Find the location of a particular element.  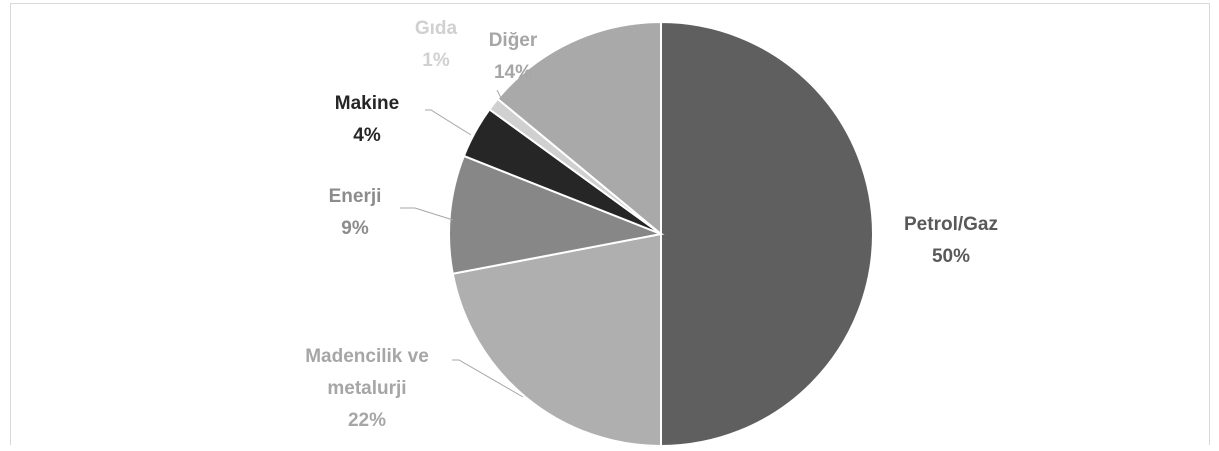

data-label-category: Petrol/Gaz is located at coordinates (951, 224).